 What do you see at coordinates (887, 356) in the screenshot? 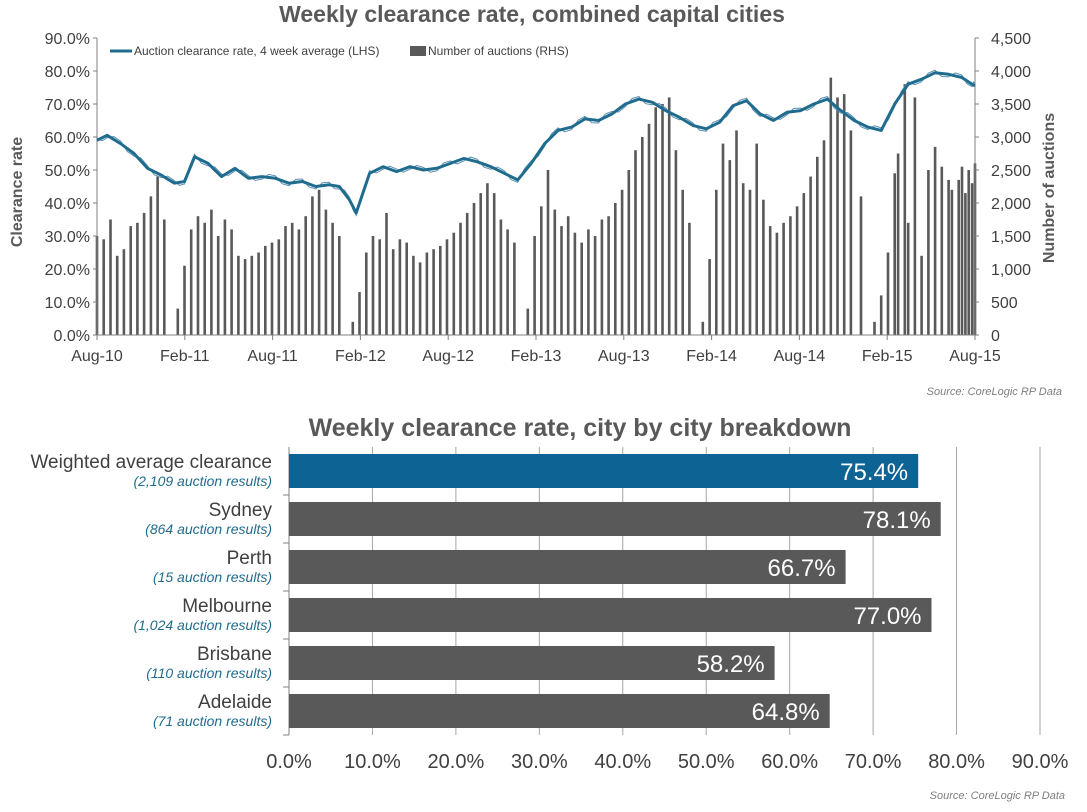
I see `x-tick-label: Feb-15` at bounding box center [887, 356].